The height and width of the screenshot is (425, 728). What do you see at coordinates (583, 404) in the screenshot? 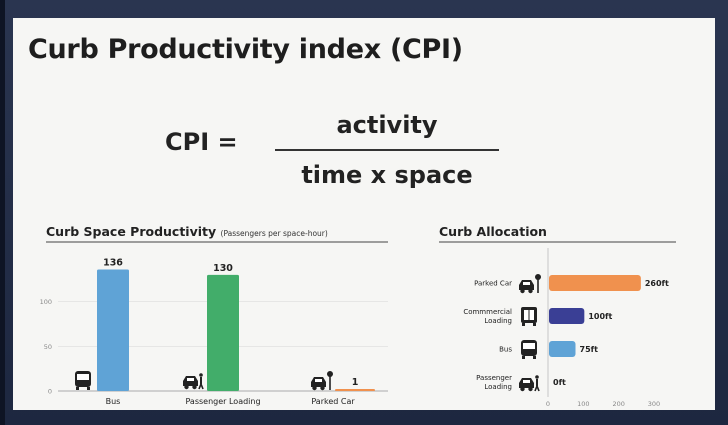
I see `x-tick-label: 100` at bounding box center [583, 404].